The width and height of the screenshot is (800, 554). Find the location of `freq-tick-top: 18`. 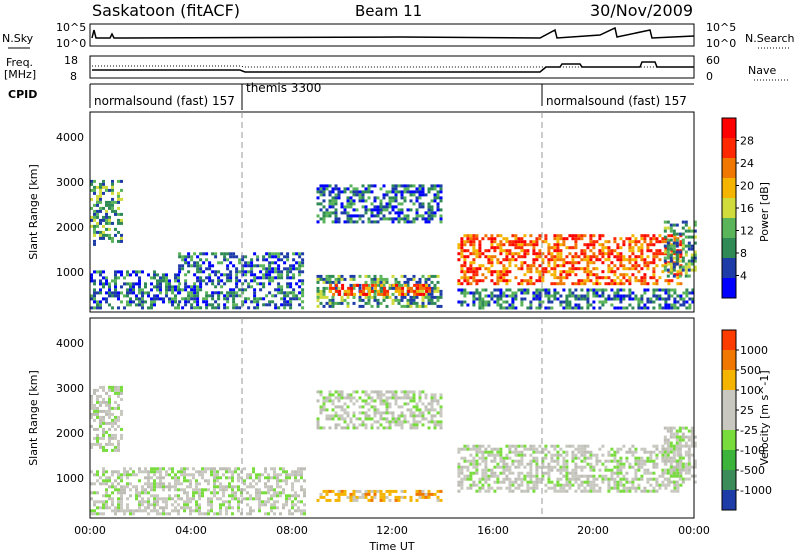

freq-tick-top: 18 is located at coordinates (71, 60).